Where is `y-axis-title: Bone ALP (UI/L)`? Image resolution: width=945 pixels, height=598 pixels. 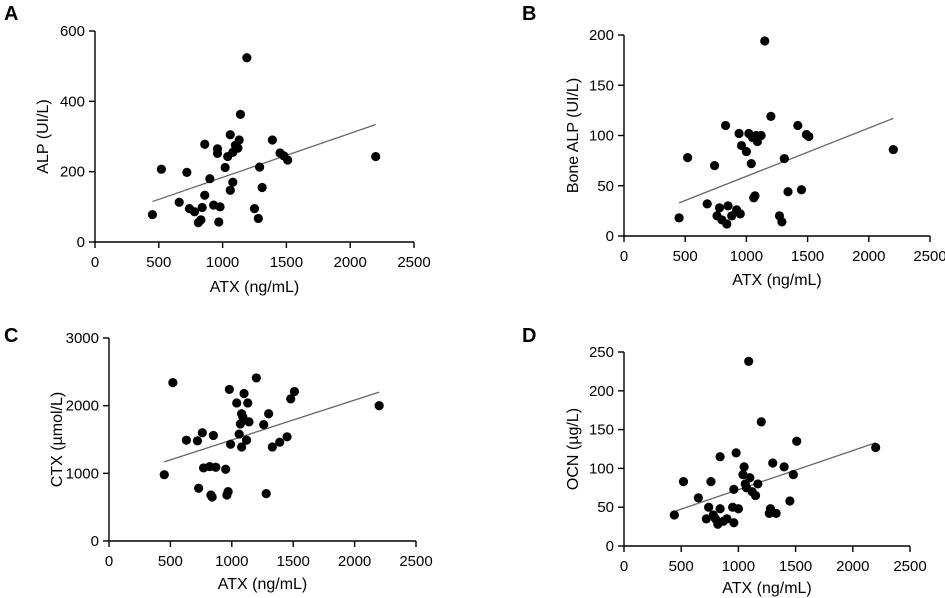
y-axis-title: Bone ALP (UI/L) is located at coordinates (573, 135).